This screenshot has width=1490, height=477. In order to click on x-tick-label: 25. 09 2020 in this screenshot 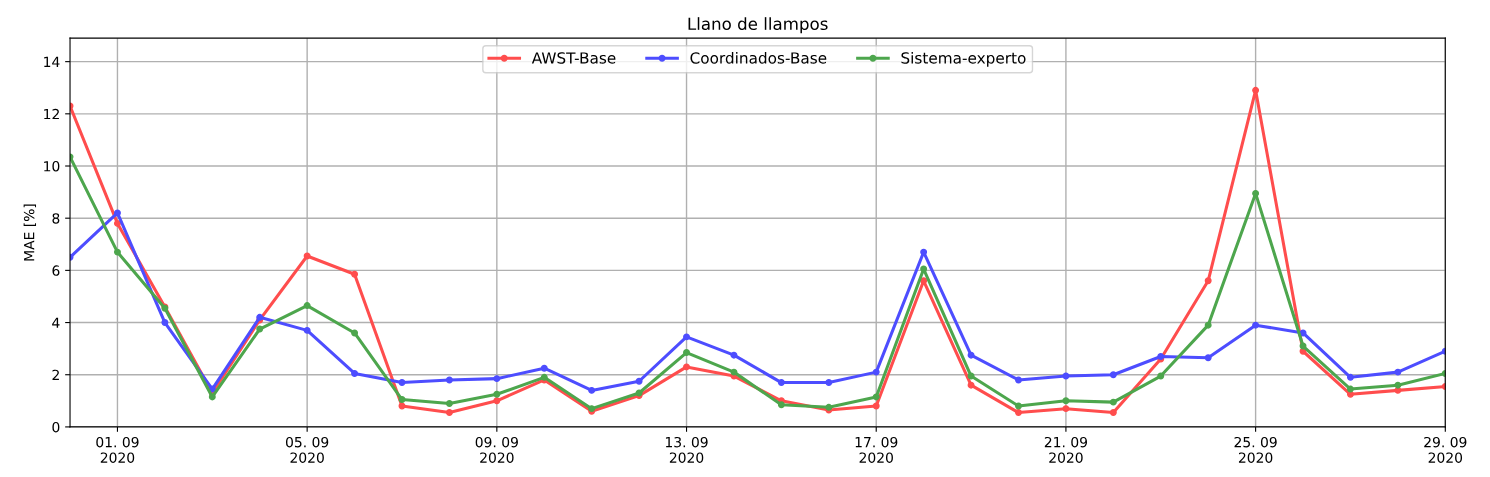, I will do `click(1255, 449)`.